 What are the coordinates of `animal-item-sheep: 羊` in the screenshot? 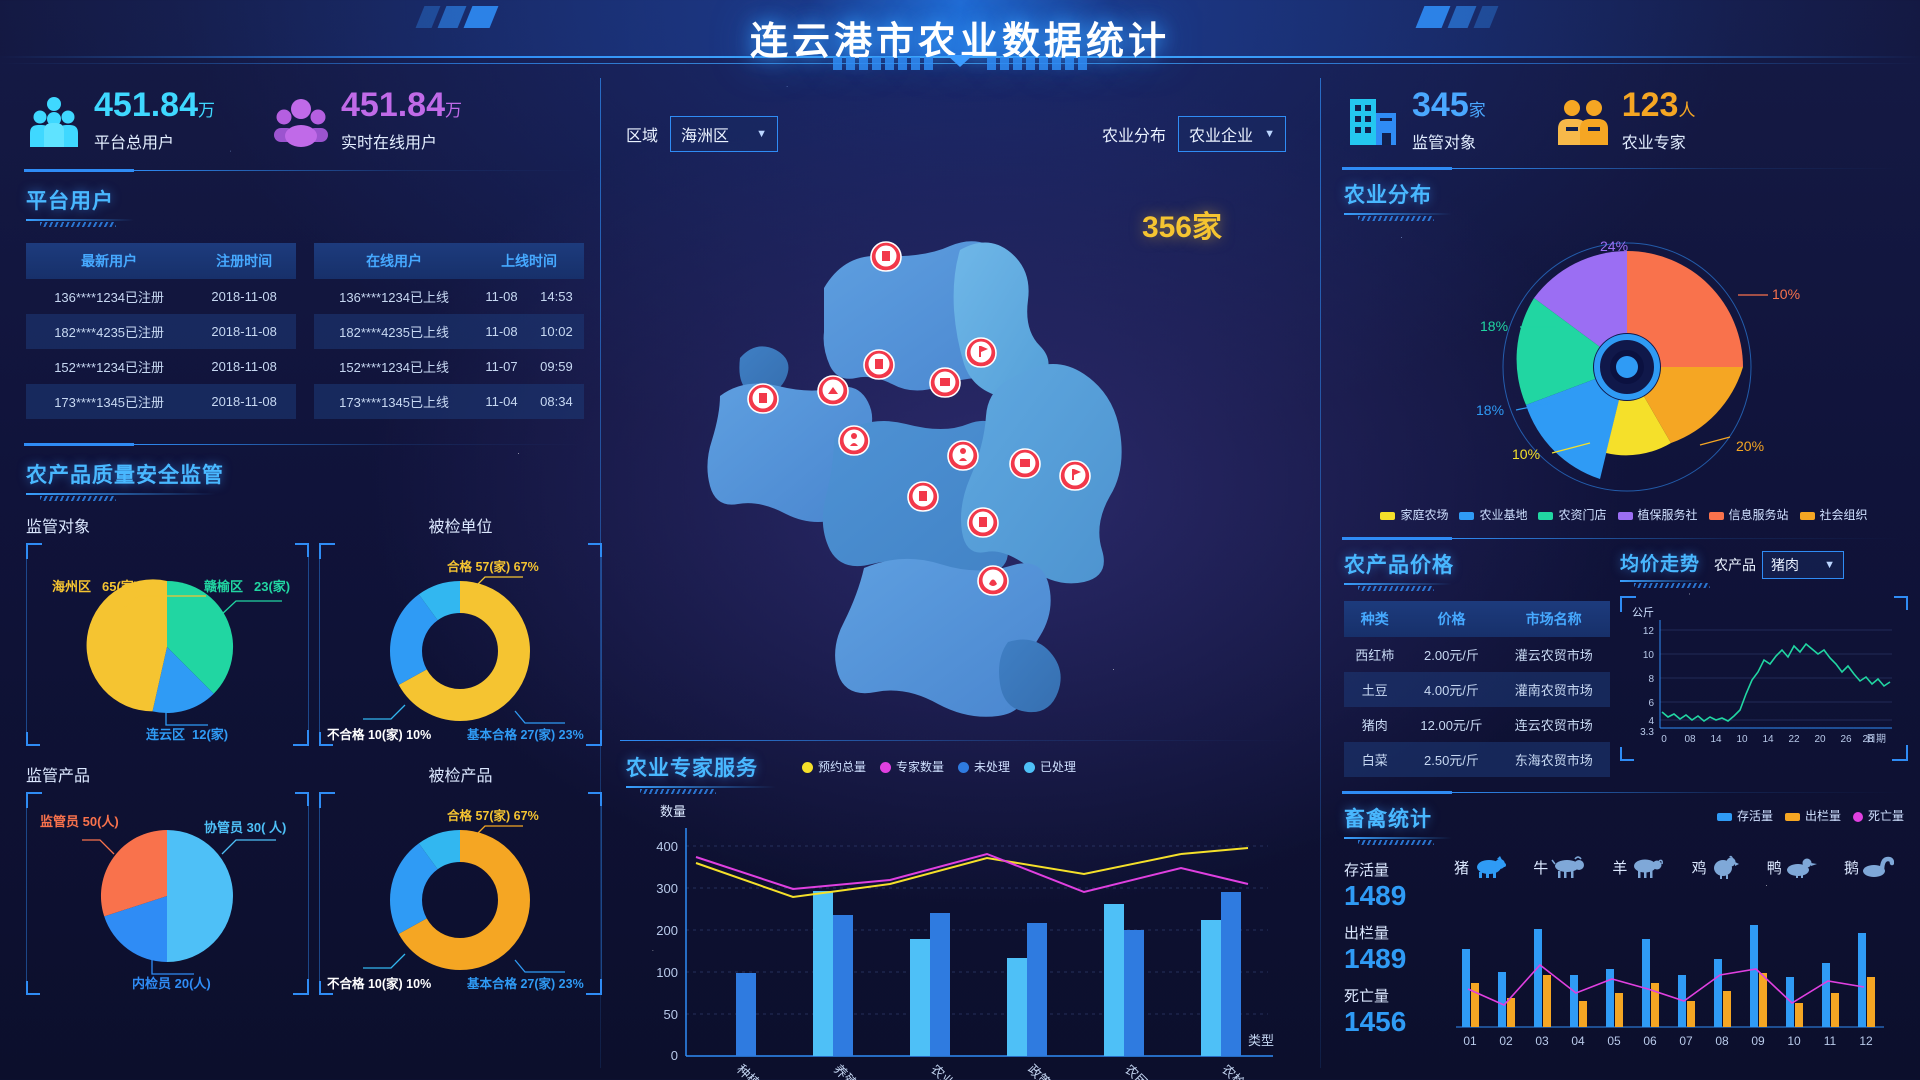 It's located at (1638, 867).